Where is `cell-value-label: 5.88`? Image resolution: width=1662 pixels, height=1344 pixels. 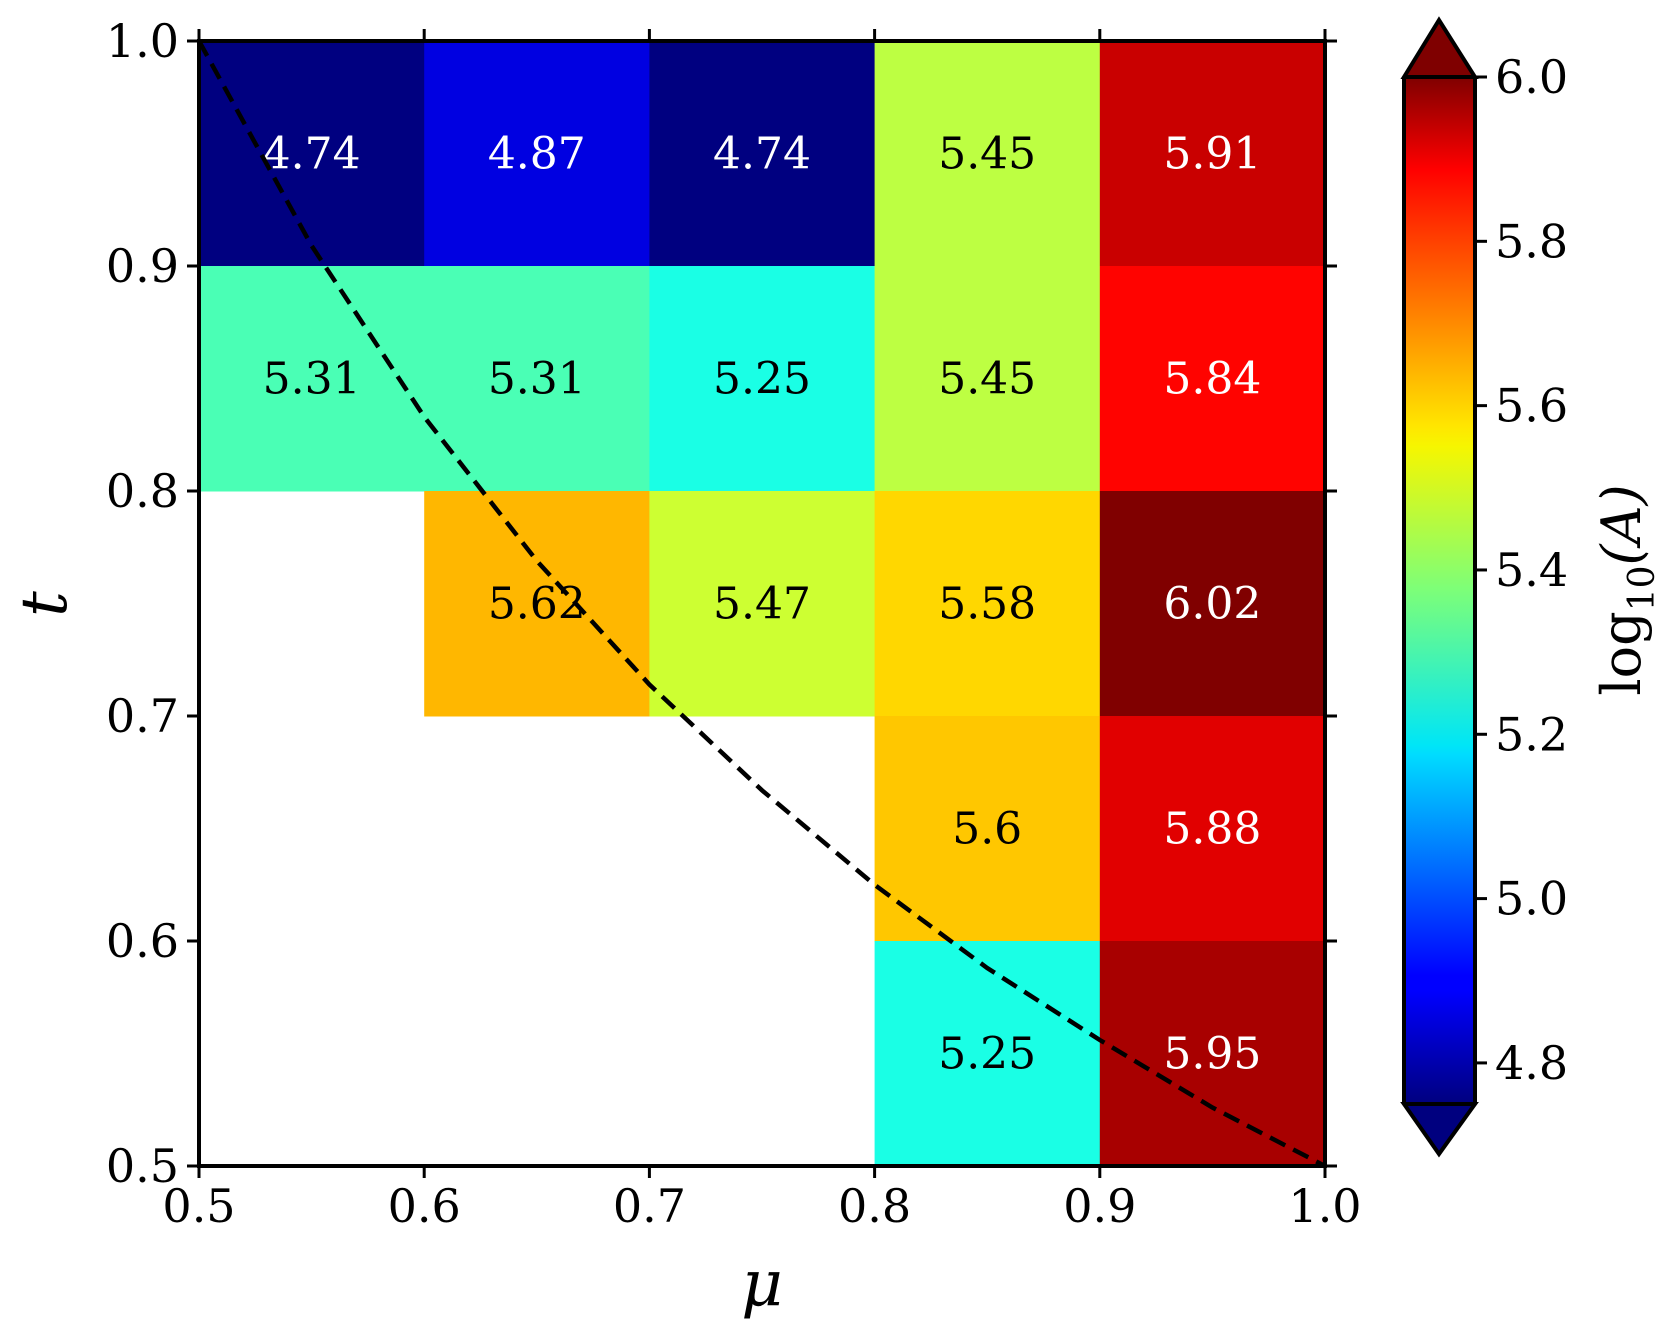
cell-value-label: 5.88 is located at coordinates (1212, 829).